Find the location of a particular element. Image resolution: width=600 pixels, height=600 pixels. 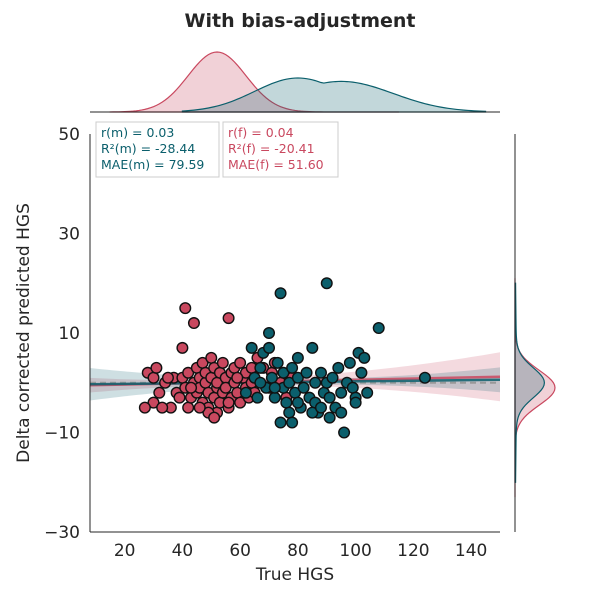

y-tick-label: 50 is located at coordinates (69, 135).